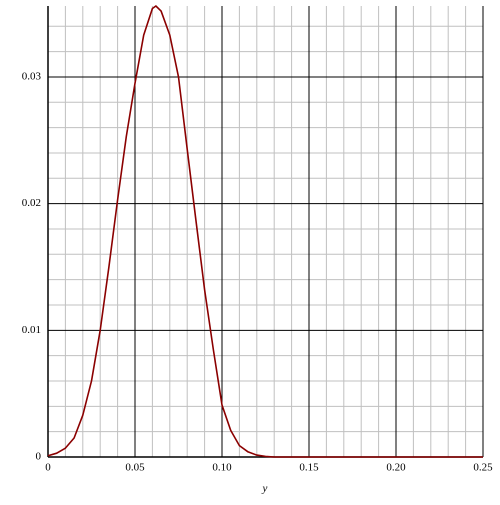 This screenshot has height=505, width=500. I want to click on x-tick-label: 0, so click(48, 468).